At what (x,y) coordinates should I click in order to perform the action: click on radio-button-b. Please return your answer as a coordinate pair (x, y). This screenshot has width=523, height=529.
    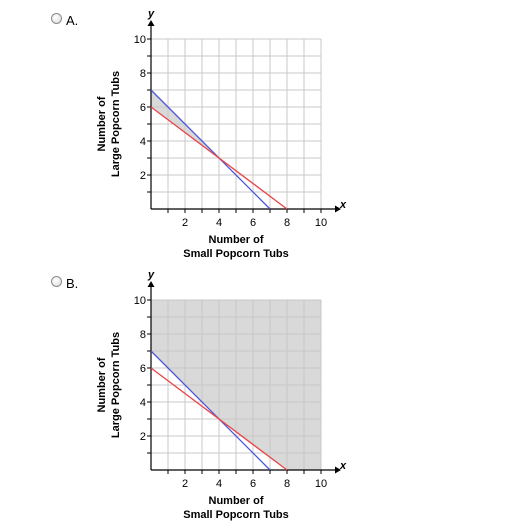
    Looking at the image, I should click on (56, 281).